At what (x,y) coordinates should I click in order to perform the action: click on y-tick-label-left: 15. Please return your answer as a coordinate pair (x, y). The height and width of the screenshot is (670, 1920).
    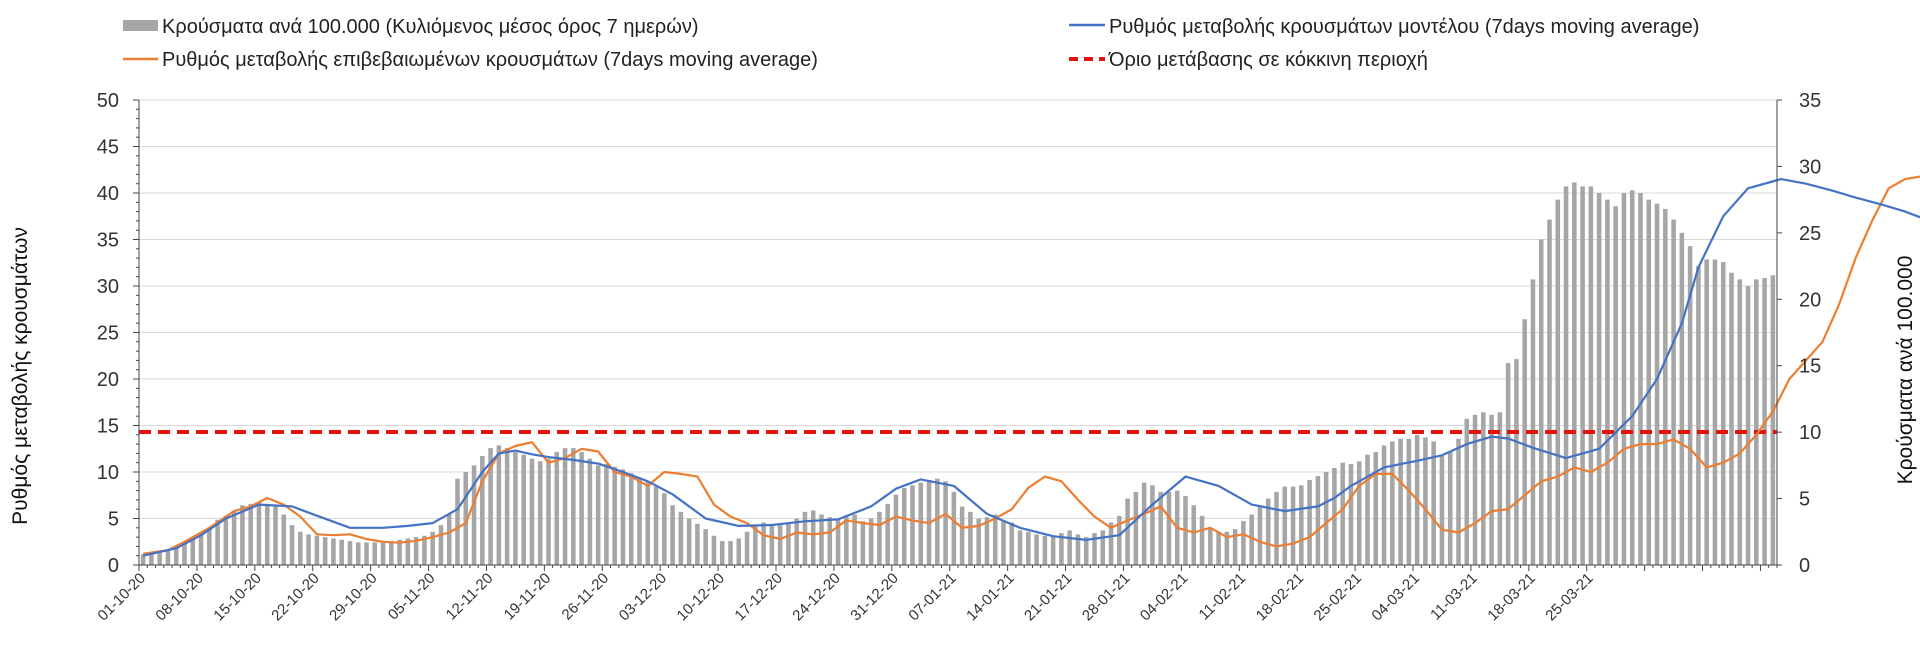
    Looking at the image, I should click on (108, 427).